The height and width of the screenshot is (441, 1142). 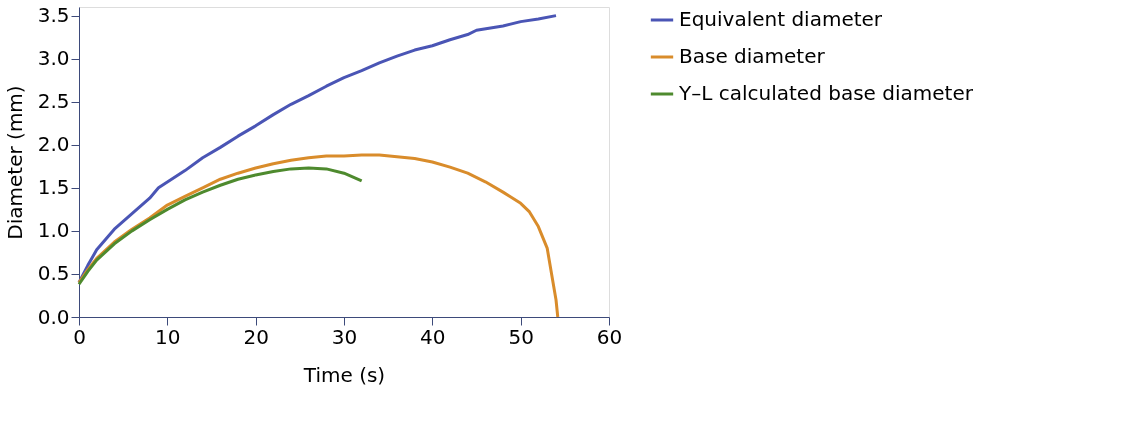 I want to click on y-axis-title: Diameter (mm), so click(x=14, y=162).